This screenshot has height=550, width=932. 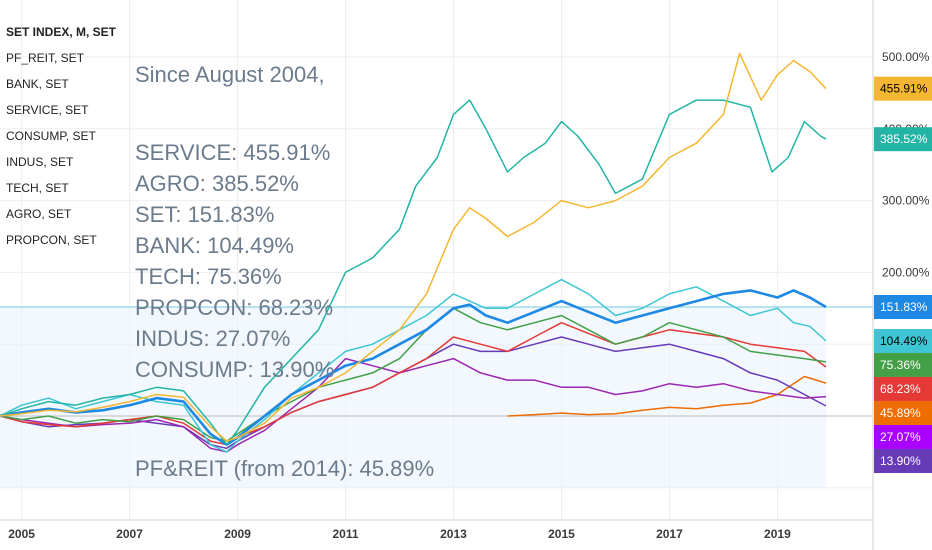 I want to click on y-axis-value-badge: 45.89%, so click(x=903, y=412).